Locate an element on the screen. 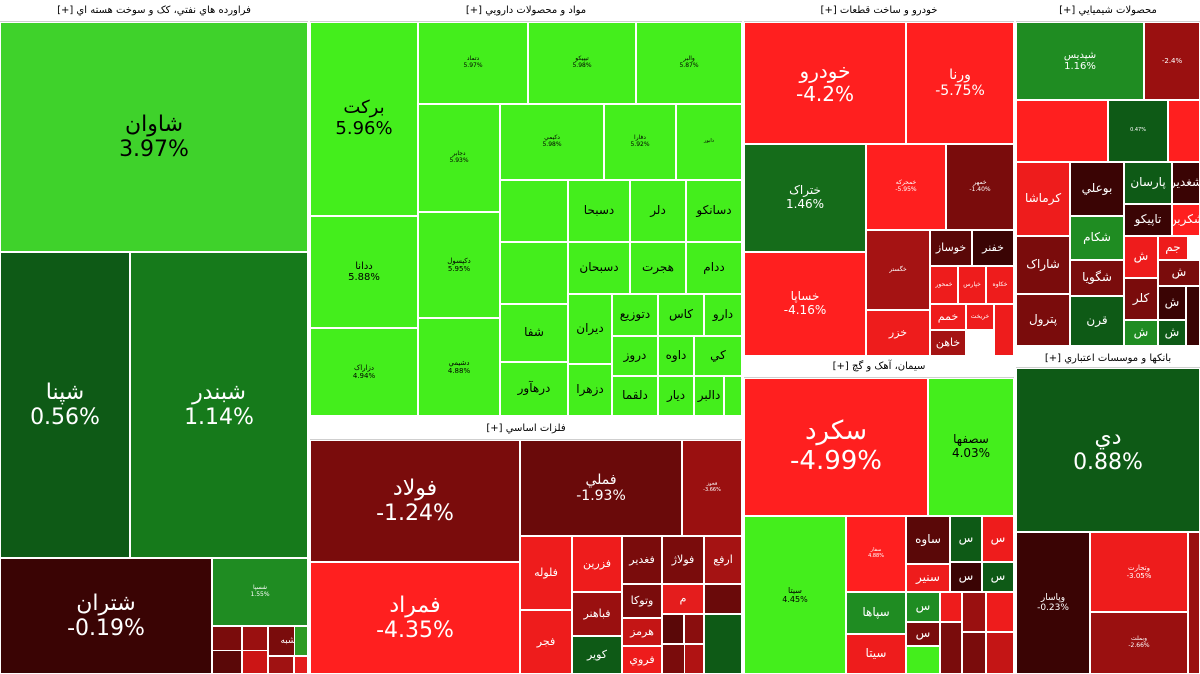  stock-tile: خمم is located at coordinates (948, 317).